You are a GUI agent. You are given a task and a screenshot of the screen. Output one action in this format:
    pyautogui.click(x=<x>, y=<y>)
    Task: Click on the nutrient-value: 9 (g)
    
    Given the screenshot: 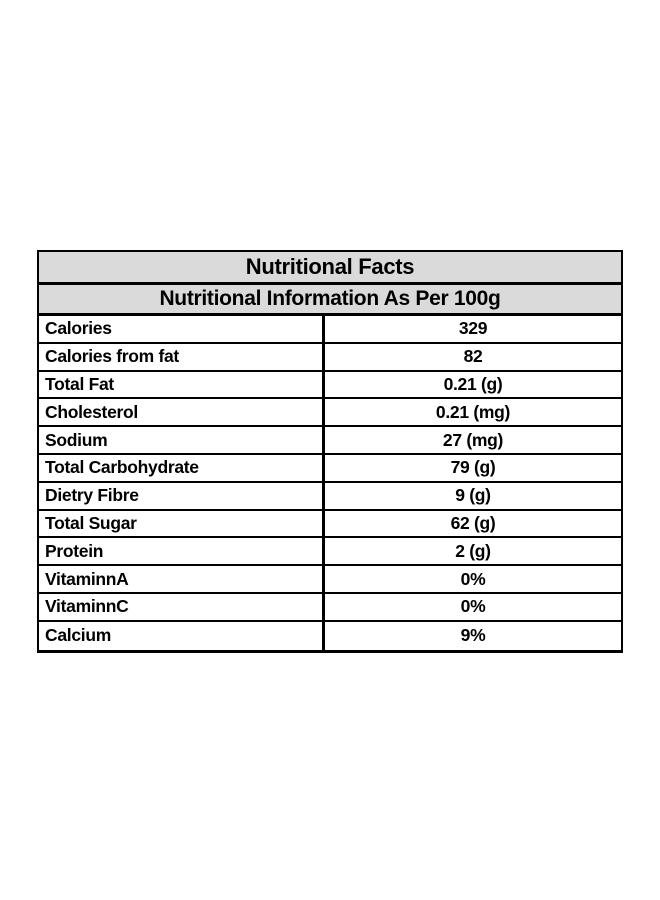 What is the action you would take?
    pyautogui.click(x=473, y=495)
    